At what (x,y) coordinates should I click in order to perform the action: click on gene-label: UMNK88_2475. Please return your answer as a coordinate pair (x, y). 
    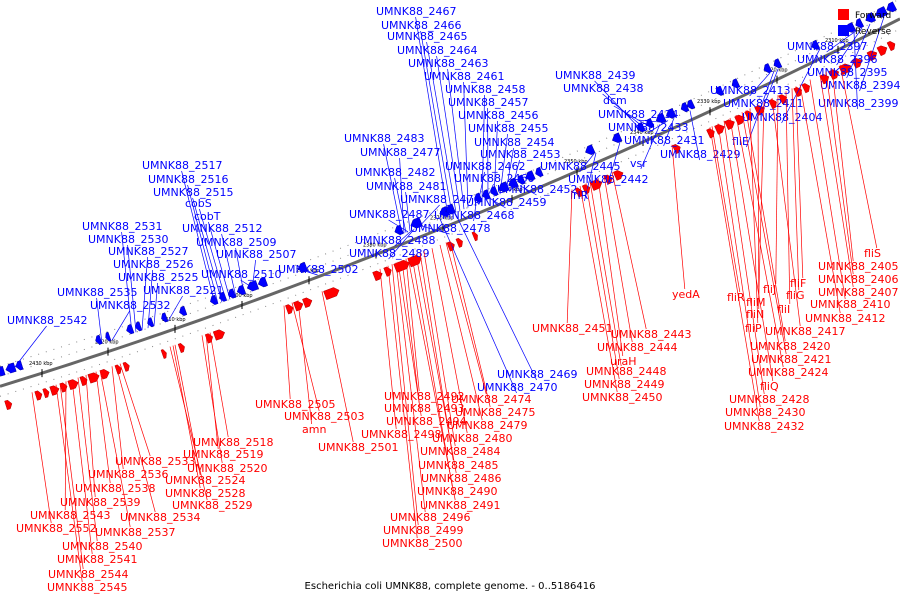
    Looking at the image, I should click on (495, 412).